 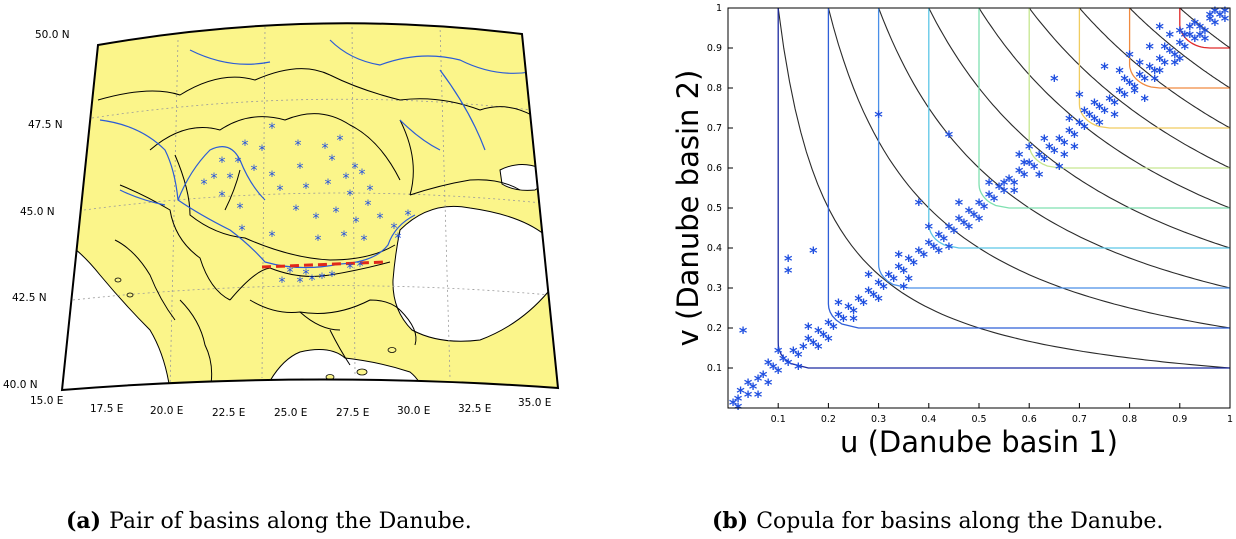 I want to click on caption-a-label: (a), so click(x=84, y=521).